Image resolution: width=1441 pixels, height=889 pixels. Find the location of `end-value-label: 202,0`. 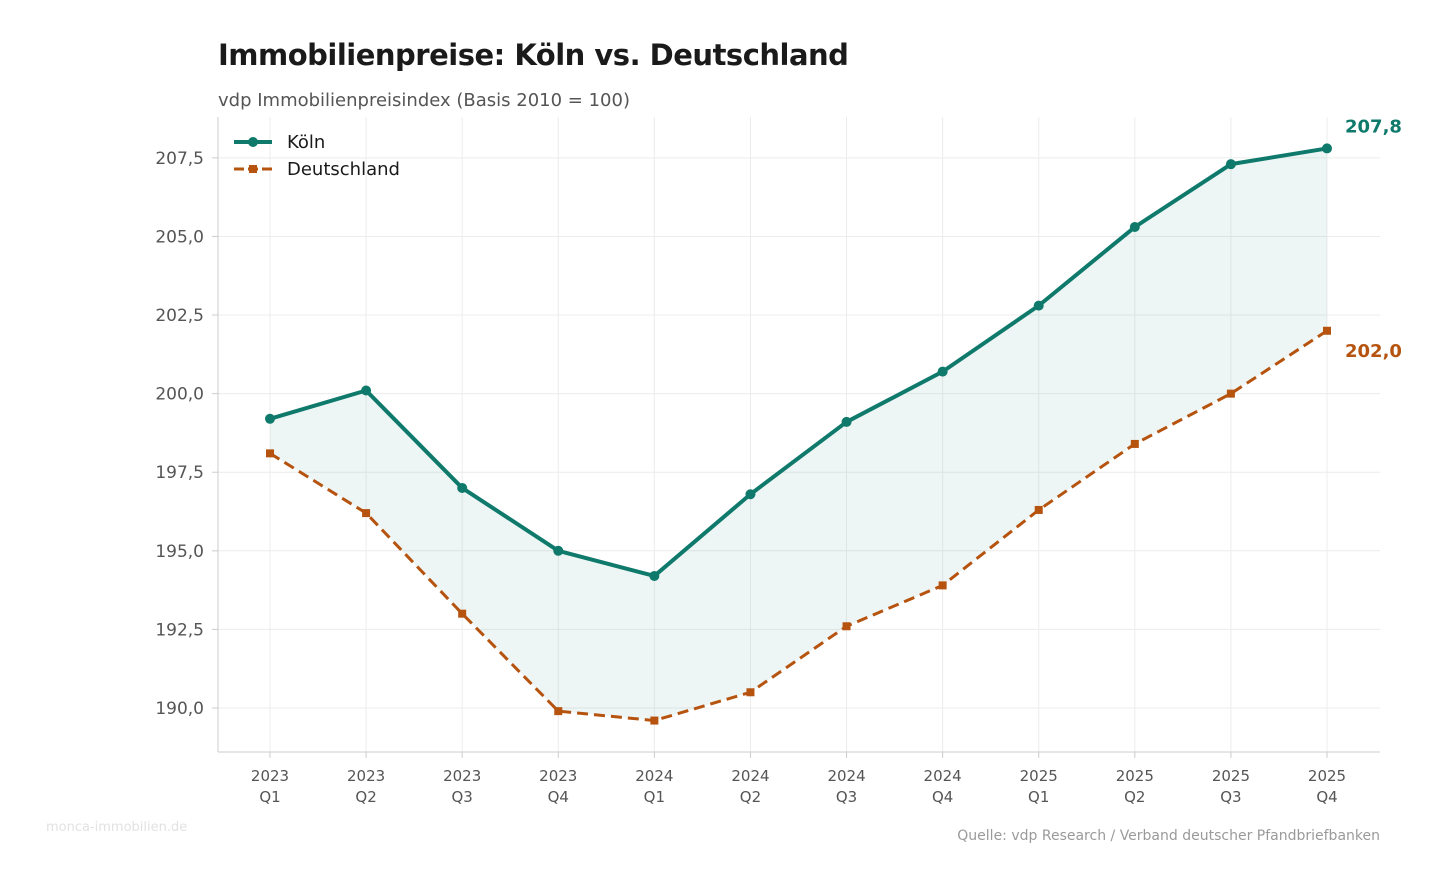

end-value-label: 202,0 is located at coordinates (1373, 351).